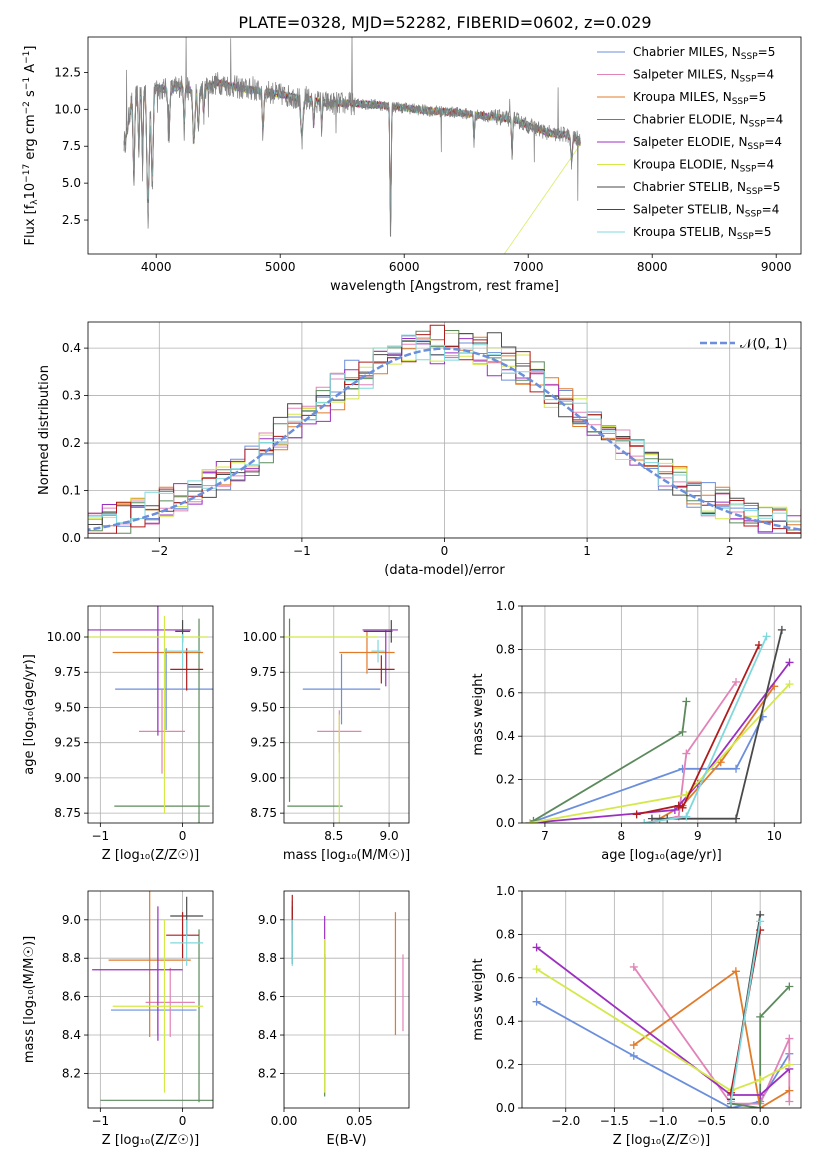  I want to click on y-tick-label: 9.0, so click(71, 920).